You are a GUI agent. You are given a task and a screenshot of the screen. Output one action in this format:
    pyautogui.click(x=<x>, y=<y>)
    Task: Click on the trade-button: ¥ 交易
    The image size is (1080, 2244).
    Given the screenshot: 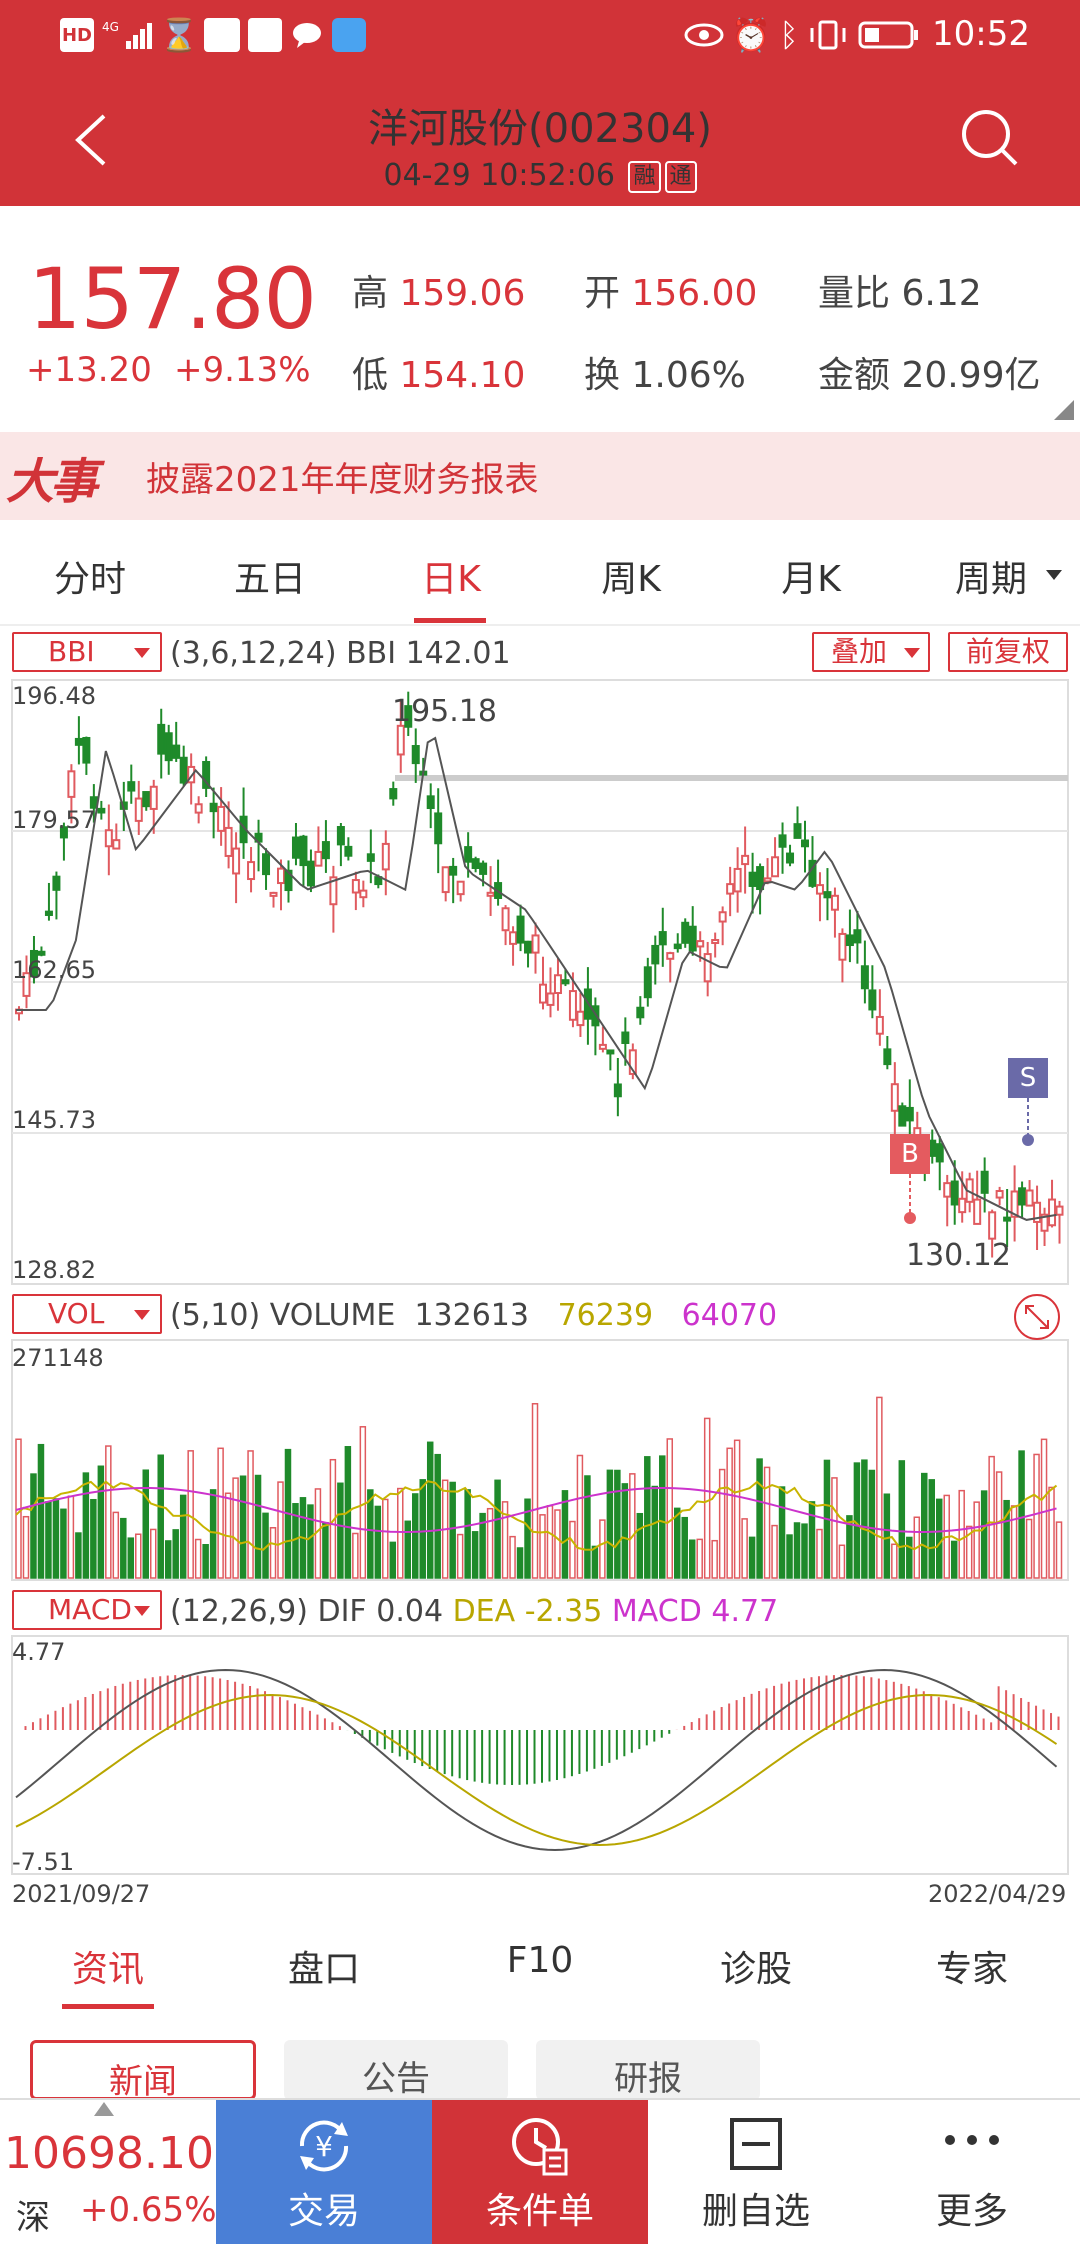 What is the action you would take?
    pyautogui.click(x=324, y=2172)
    